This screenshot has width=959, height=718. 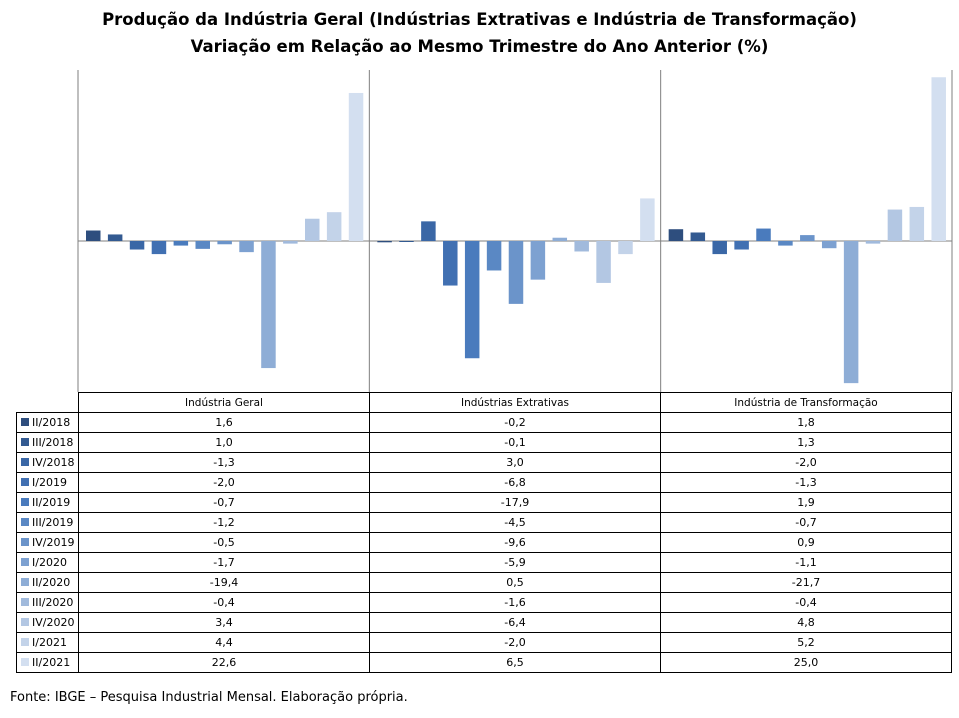 What do you see at coordinates (515, 482) in the screenshot?
I see `data-label: -6,8` at bounding box center [515, 482].